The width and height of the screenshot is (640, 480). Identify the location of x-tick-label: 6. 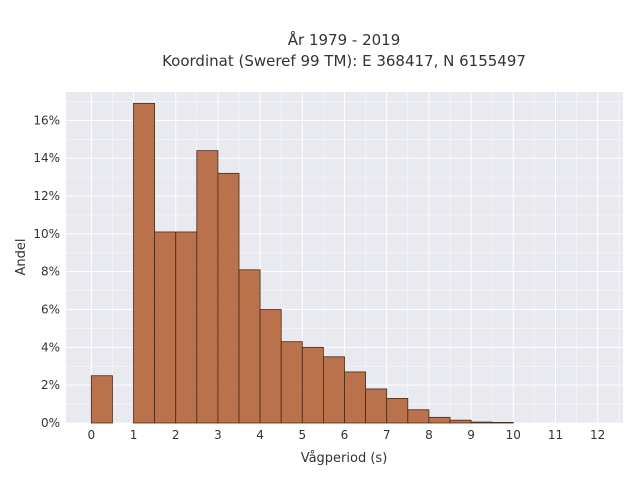
(345, 435).